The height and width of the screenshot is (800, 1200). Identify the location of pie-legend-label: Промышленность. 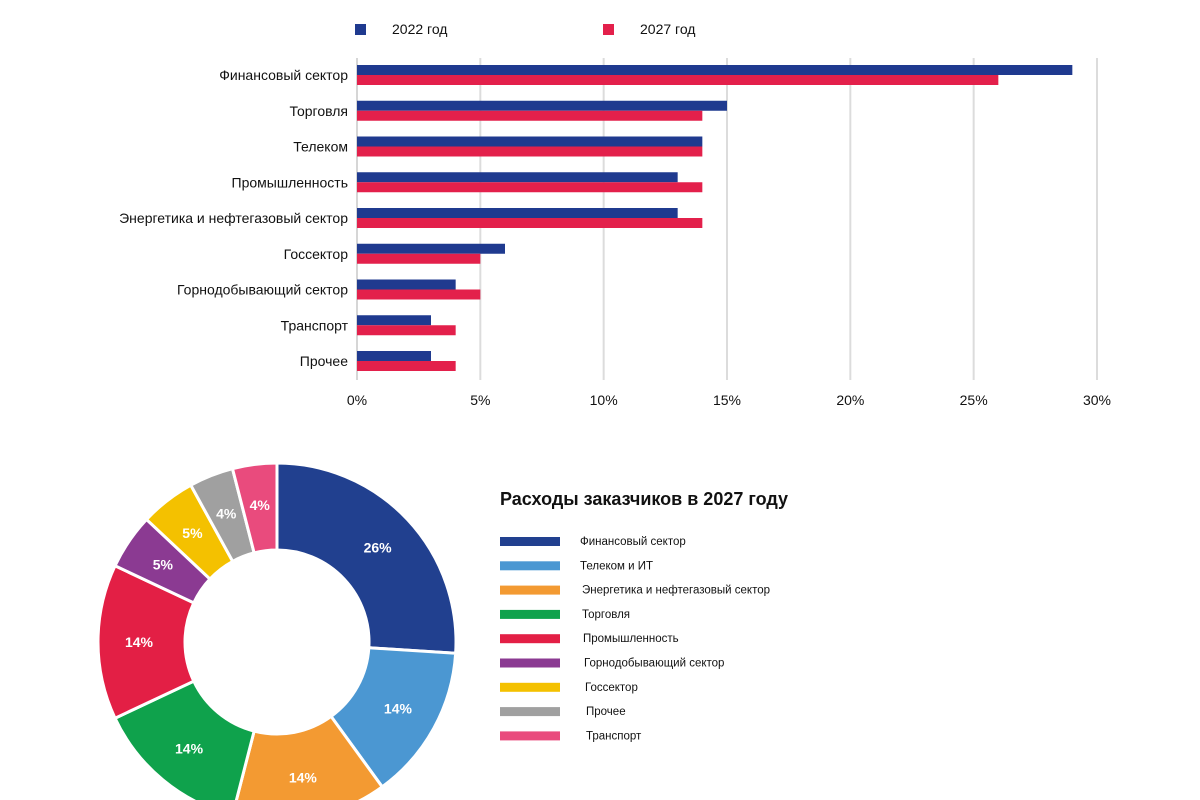
(631, 639).